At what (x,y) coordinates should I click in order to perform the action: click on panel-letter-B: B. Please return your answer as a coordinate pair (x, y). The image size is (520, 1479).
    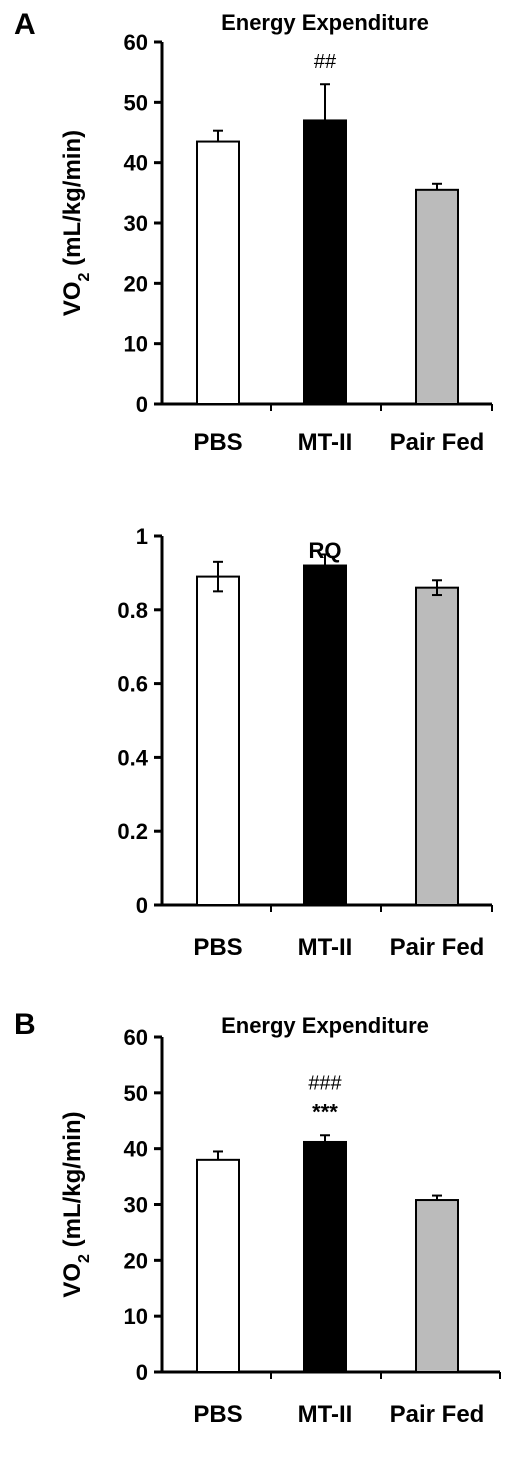
    Looking at the image, I should click on (25, 1024).